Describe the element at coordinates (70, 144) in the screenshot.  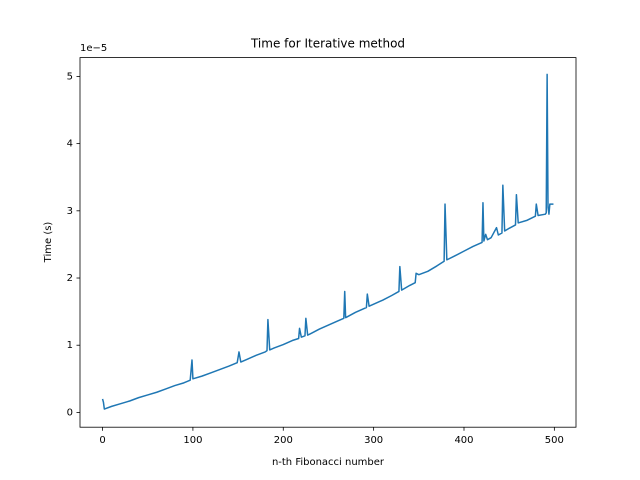
I see `y-tick-label: 4` at that location.